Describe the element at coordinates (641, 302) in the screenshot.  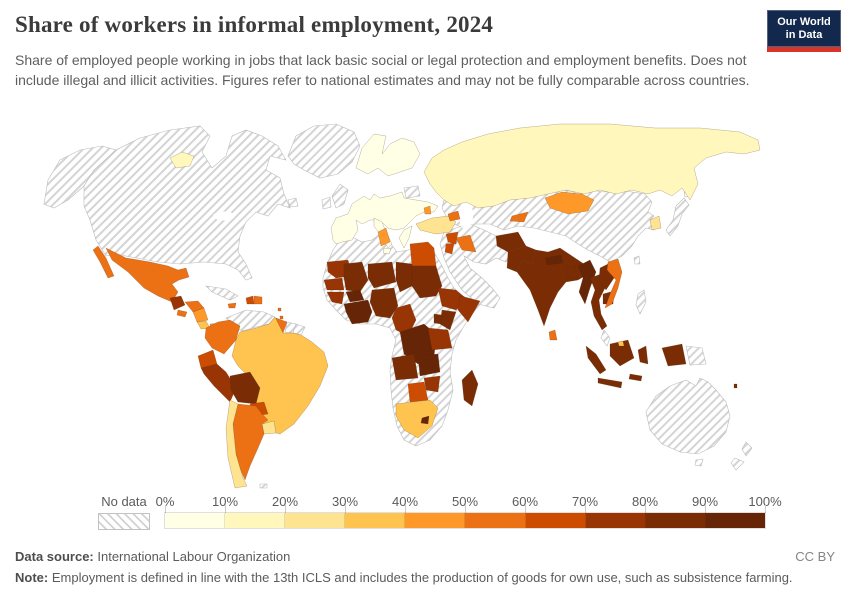
I see `country-philippines` at that location.